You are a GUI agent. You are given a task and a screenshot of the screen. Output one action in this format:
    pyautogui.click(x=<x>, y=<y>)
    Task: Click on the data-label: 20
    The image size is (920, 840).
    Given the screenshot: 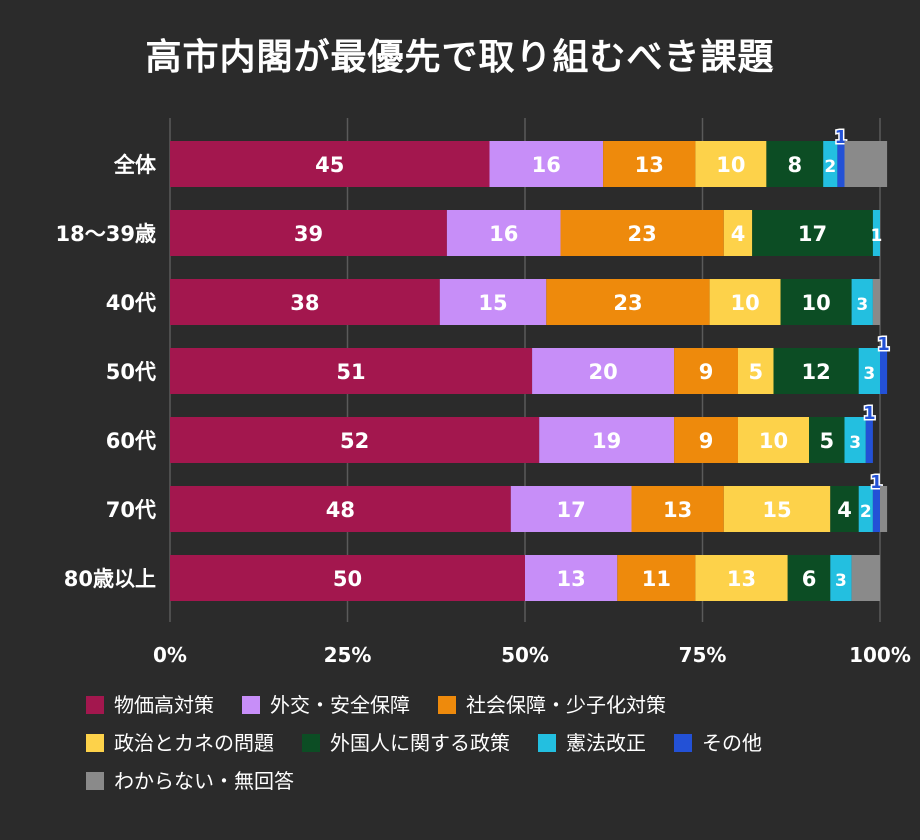 What is the action you would take?
    pyautogui.click(x=602, y=372)
    